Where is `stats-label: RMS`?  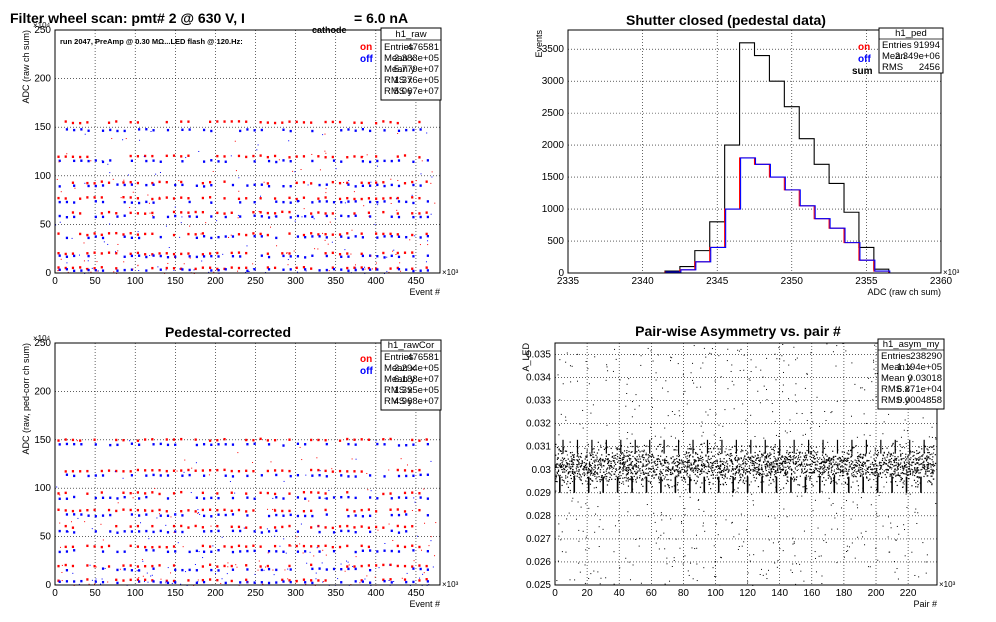 stats-label: RMS is located at coordinates (892, 67).